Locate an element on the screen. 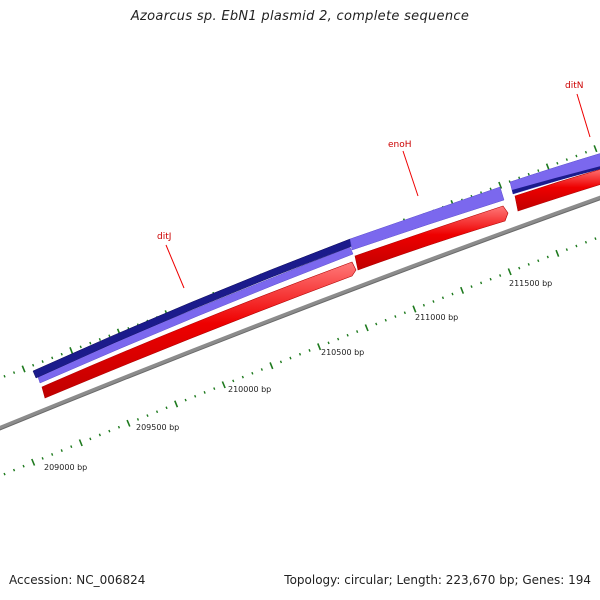 Image resolution: width=600 pixels, height=600 pixels. scale-label-211000: 211000 bp is located at coordinates (436, 317).